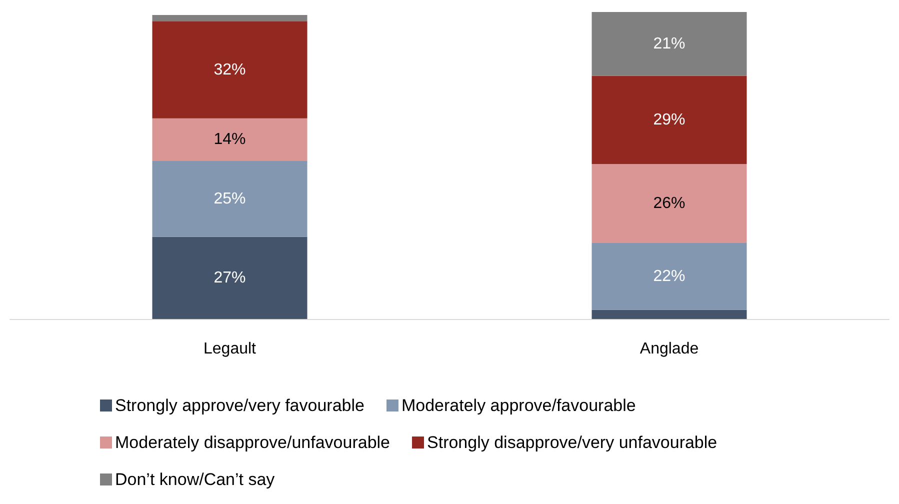  Describe the element at coordinates (252, 442) in the screenshot. I see `legend-label: Moderately disapprove/unfavourable` at that location.